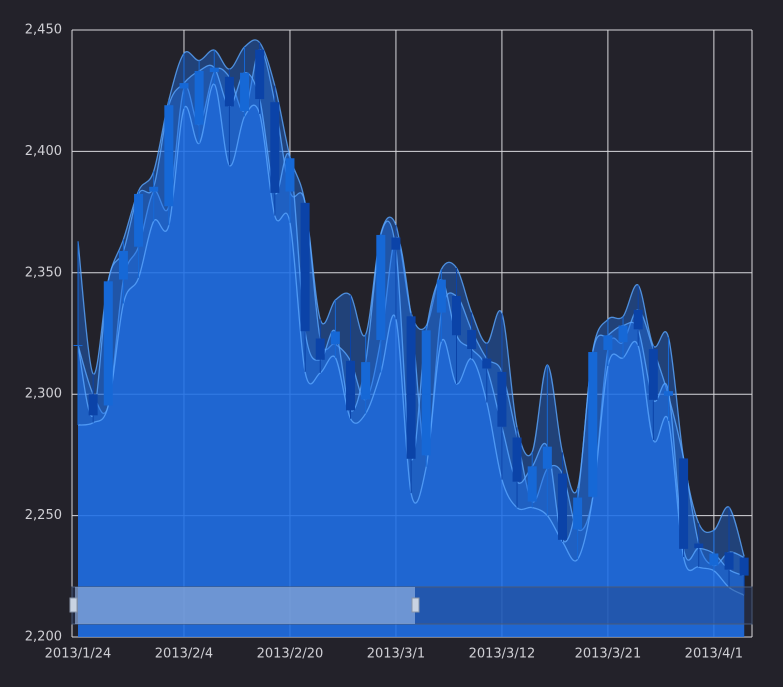 This screenshot has width=783, height=687. What do you see at coordinates (290, 654) in the screenshot?
I see `x-tick-label: 2013/2/20` at bounding box center [290, 654].